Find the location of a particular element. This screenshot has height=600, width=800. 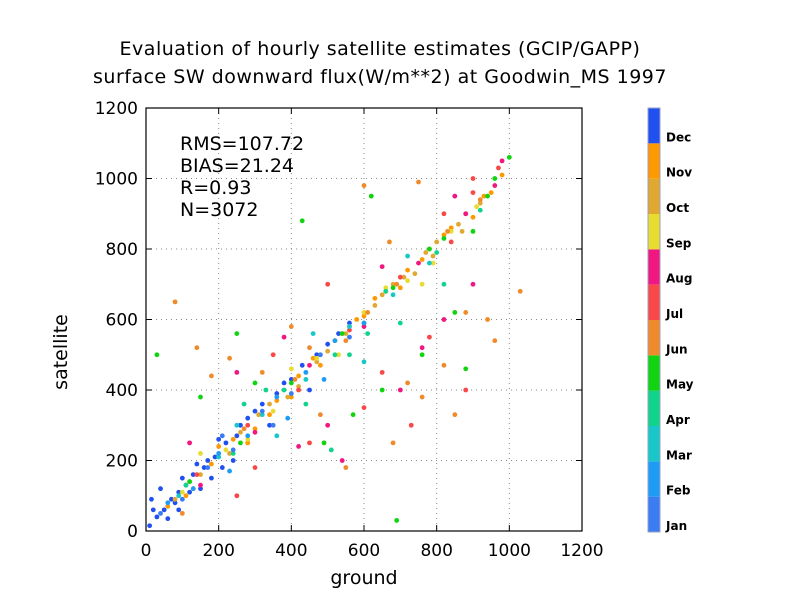

x-tick-label: 400 is located at coordinates (291, 551).